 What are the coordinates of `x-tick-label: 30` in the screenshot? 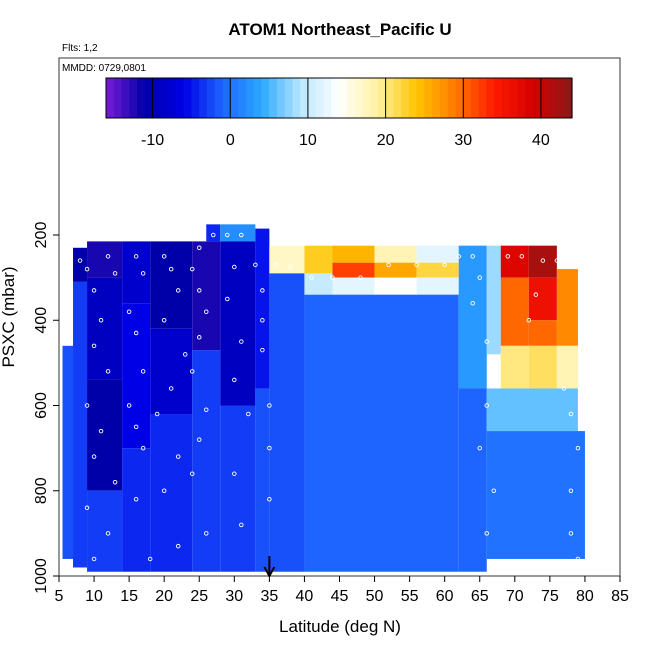 It's located at (234, 596).